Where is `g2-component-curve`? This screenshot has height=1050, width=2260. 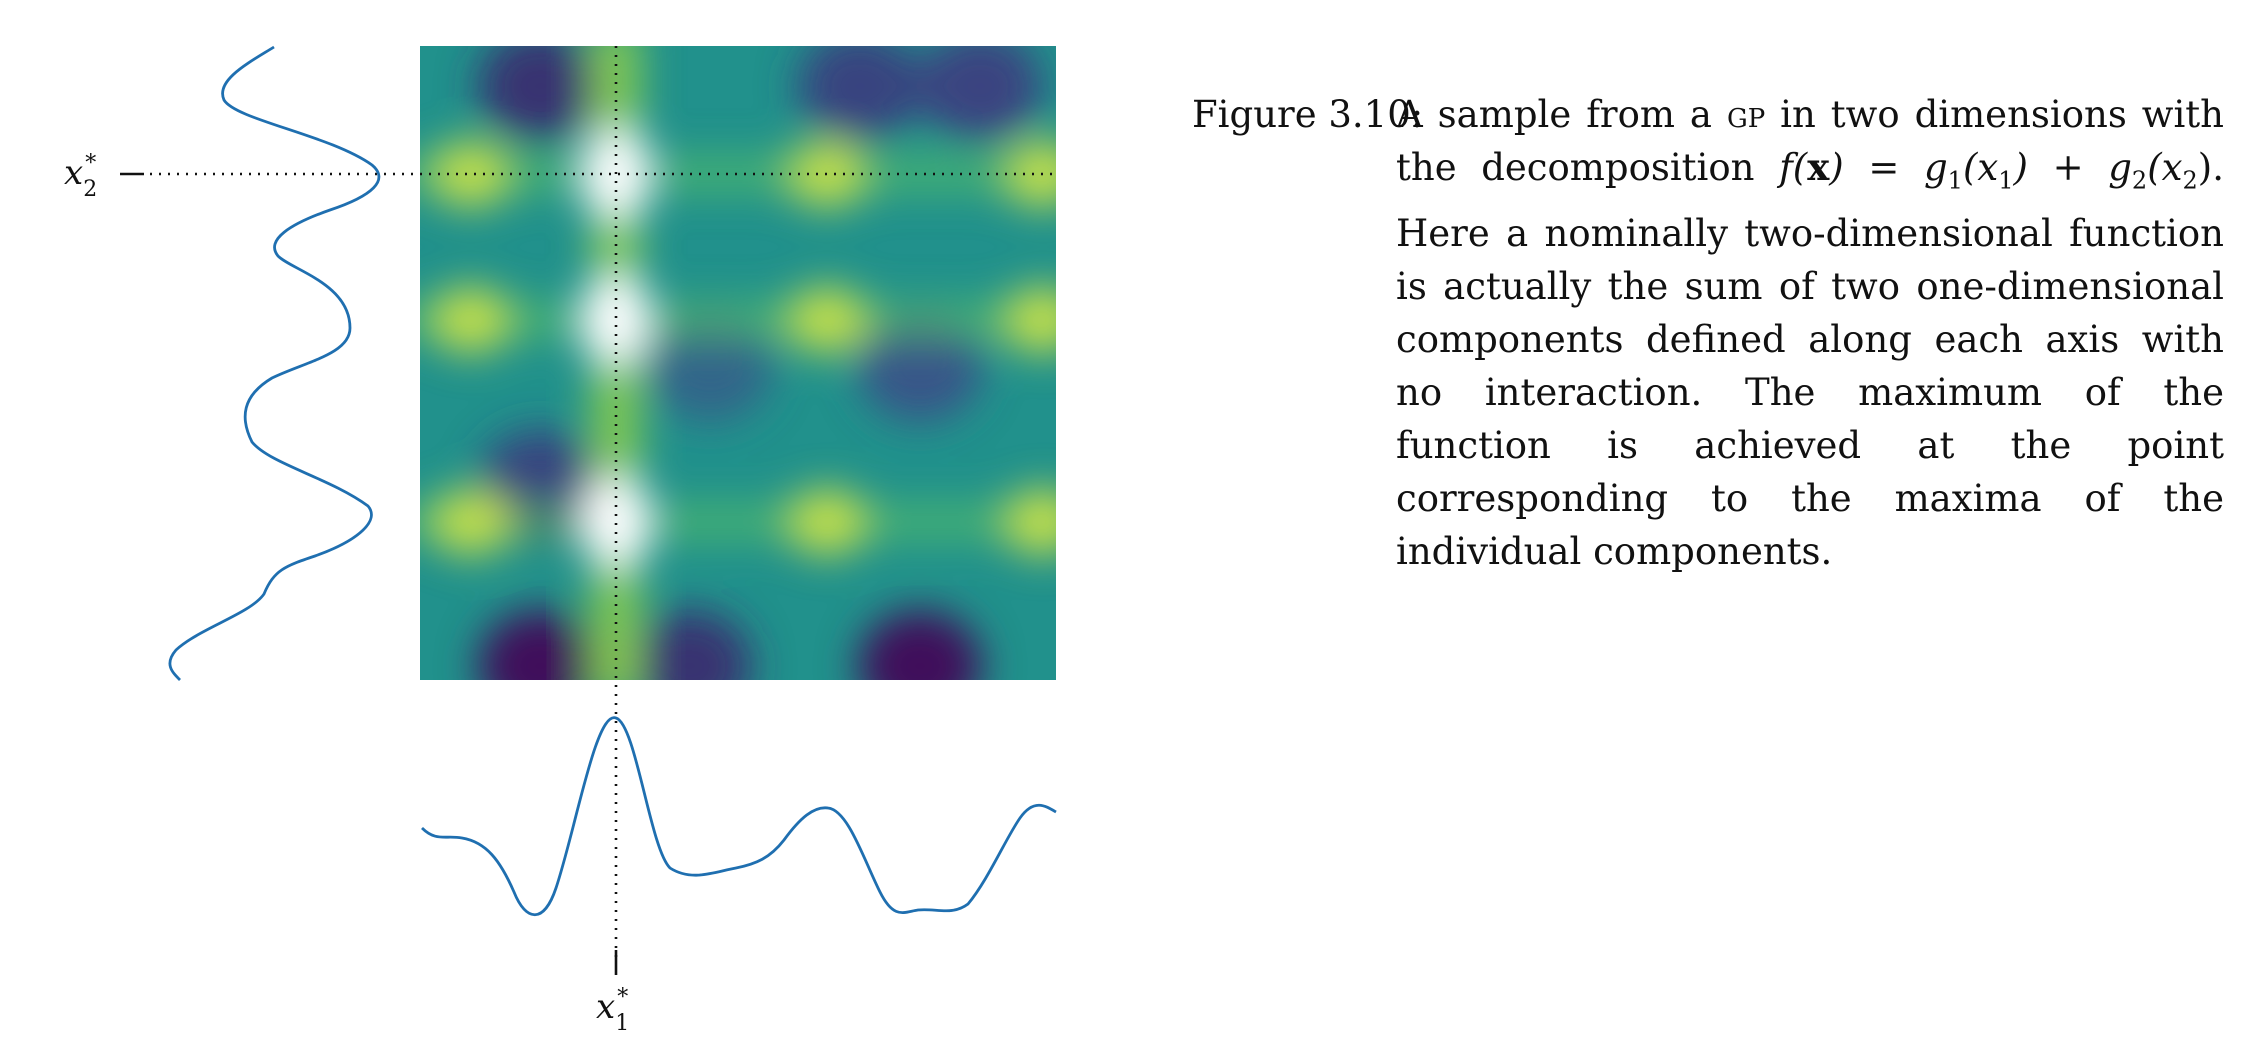
g2-component-curve is located at coordinates (274, 363).